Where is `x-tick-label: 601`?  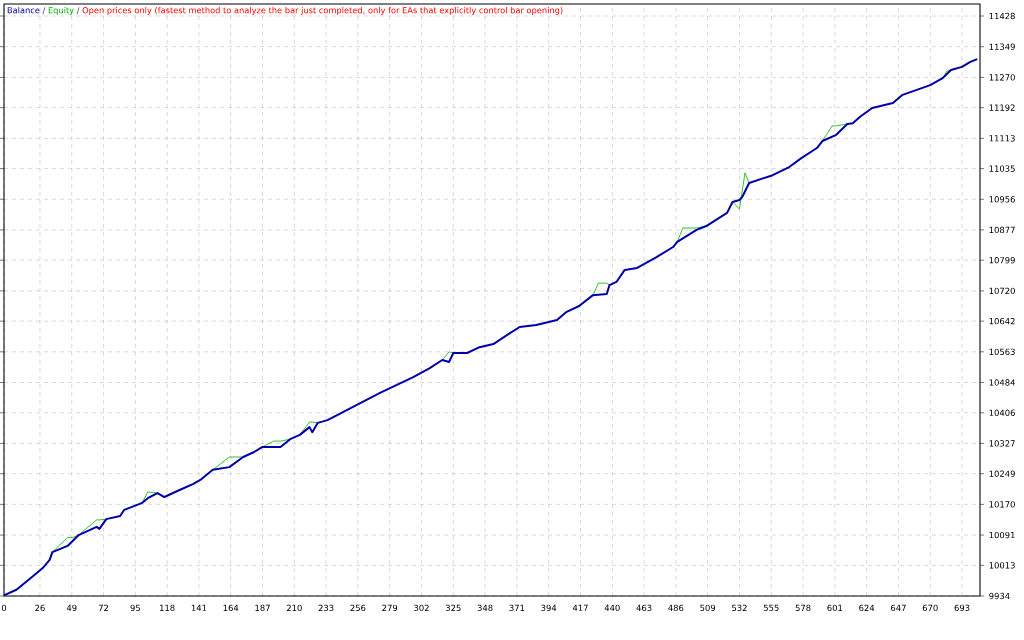
x-tick-label: 601 is located at coordinates (835, 608).